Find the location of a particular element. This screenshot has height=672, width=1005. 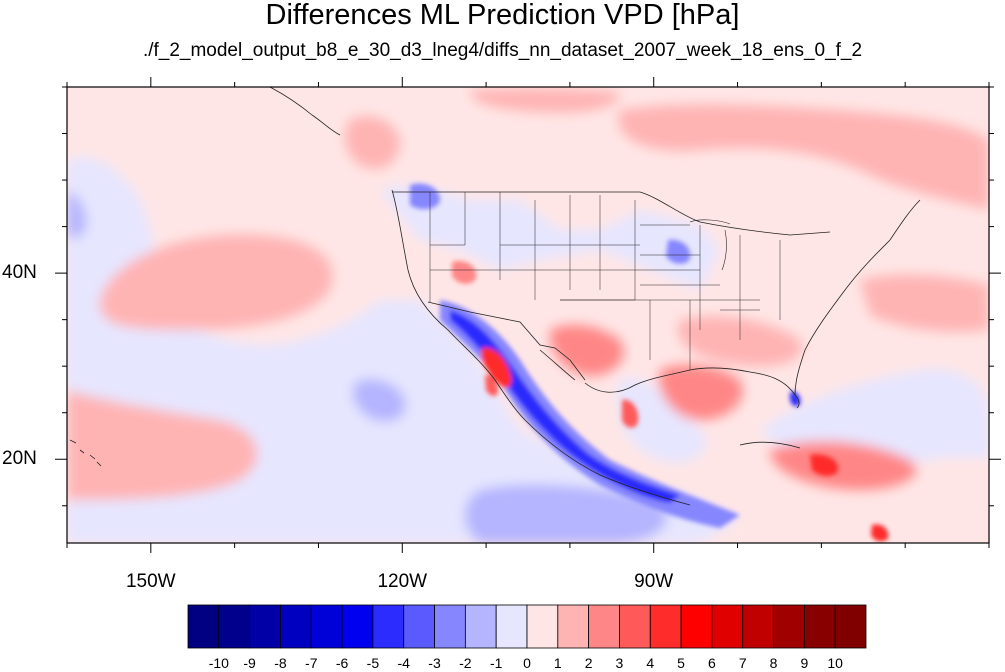

blue-region-west-edge is located at coordinates (77, 214).